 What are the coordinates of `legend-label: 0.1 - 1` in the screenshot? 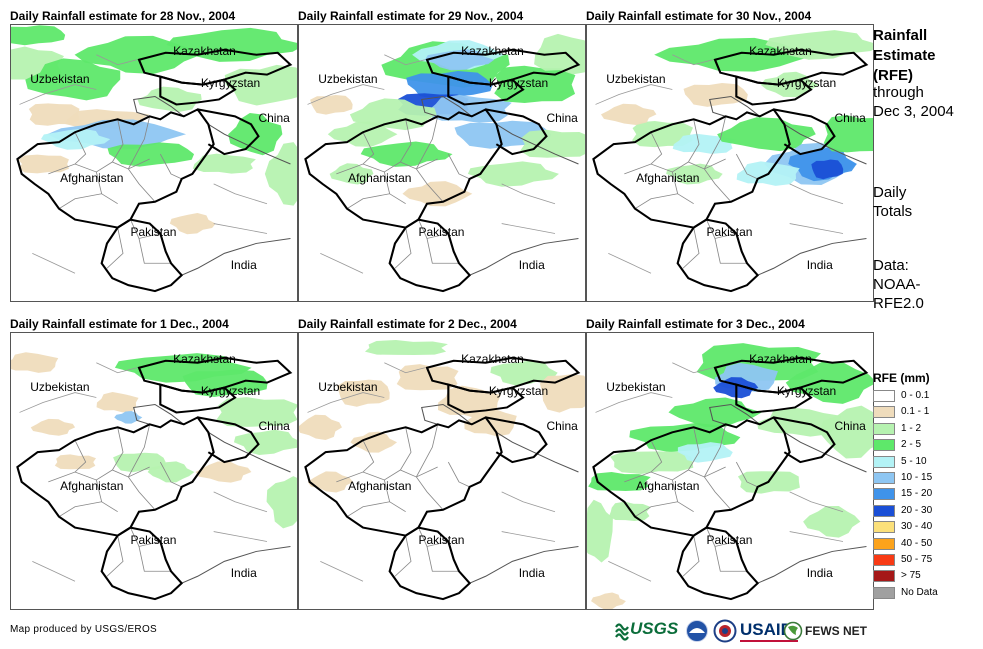 It's located at (915, 412).